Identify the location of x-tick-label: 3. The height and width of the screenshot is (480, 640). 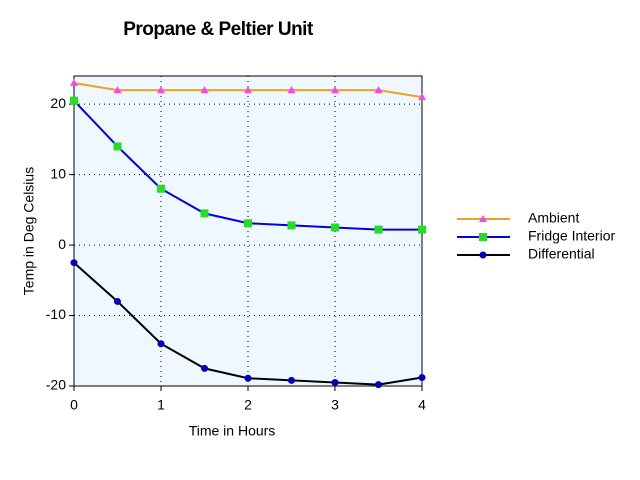
(335, 405).